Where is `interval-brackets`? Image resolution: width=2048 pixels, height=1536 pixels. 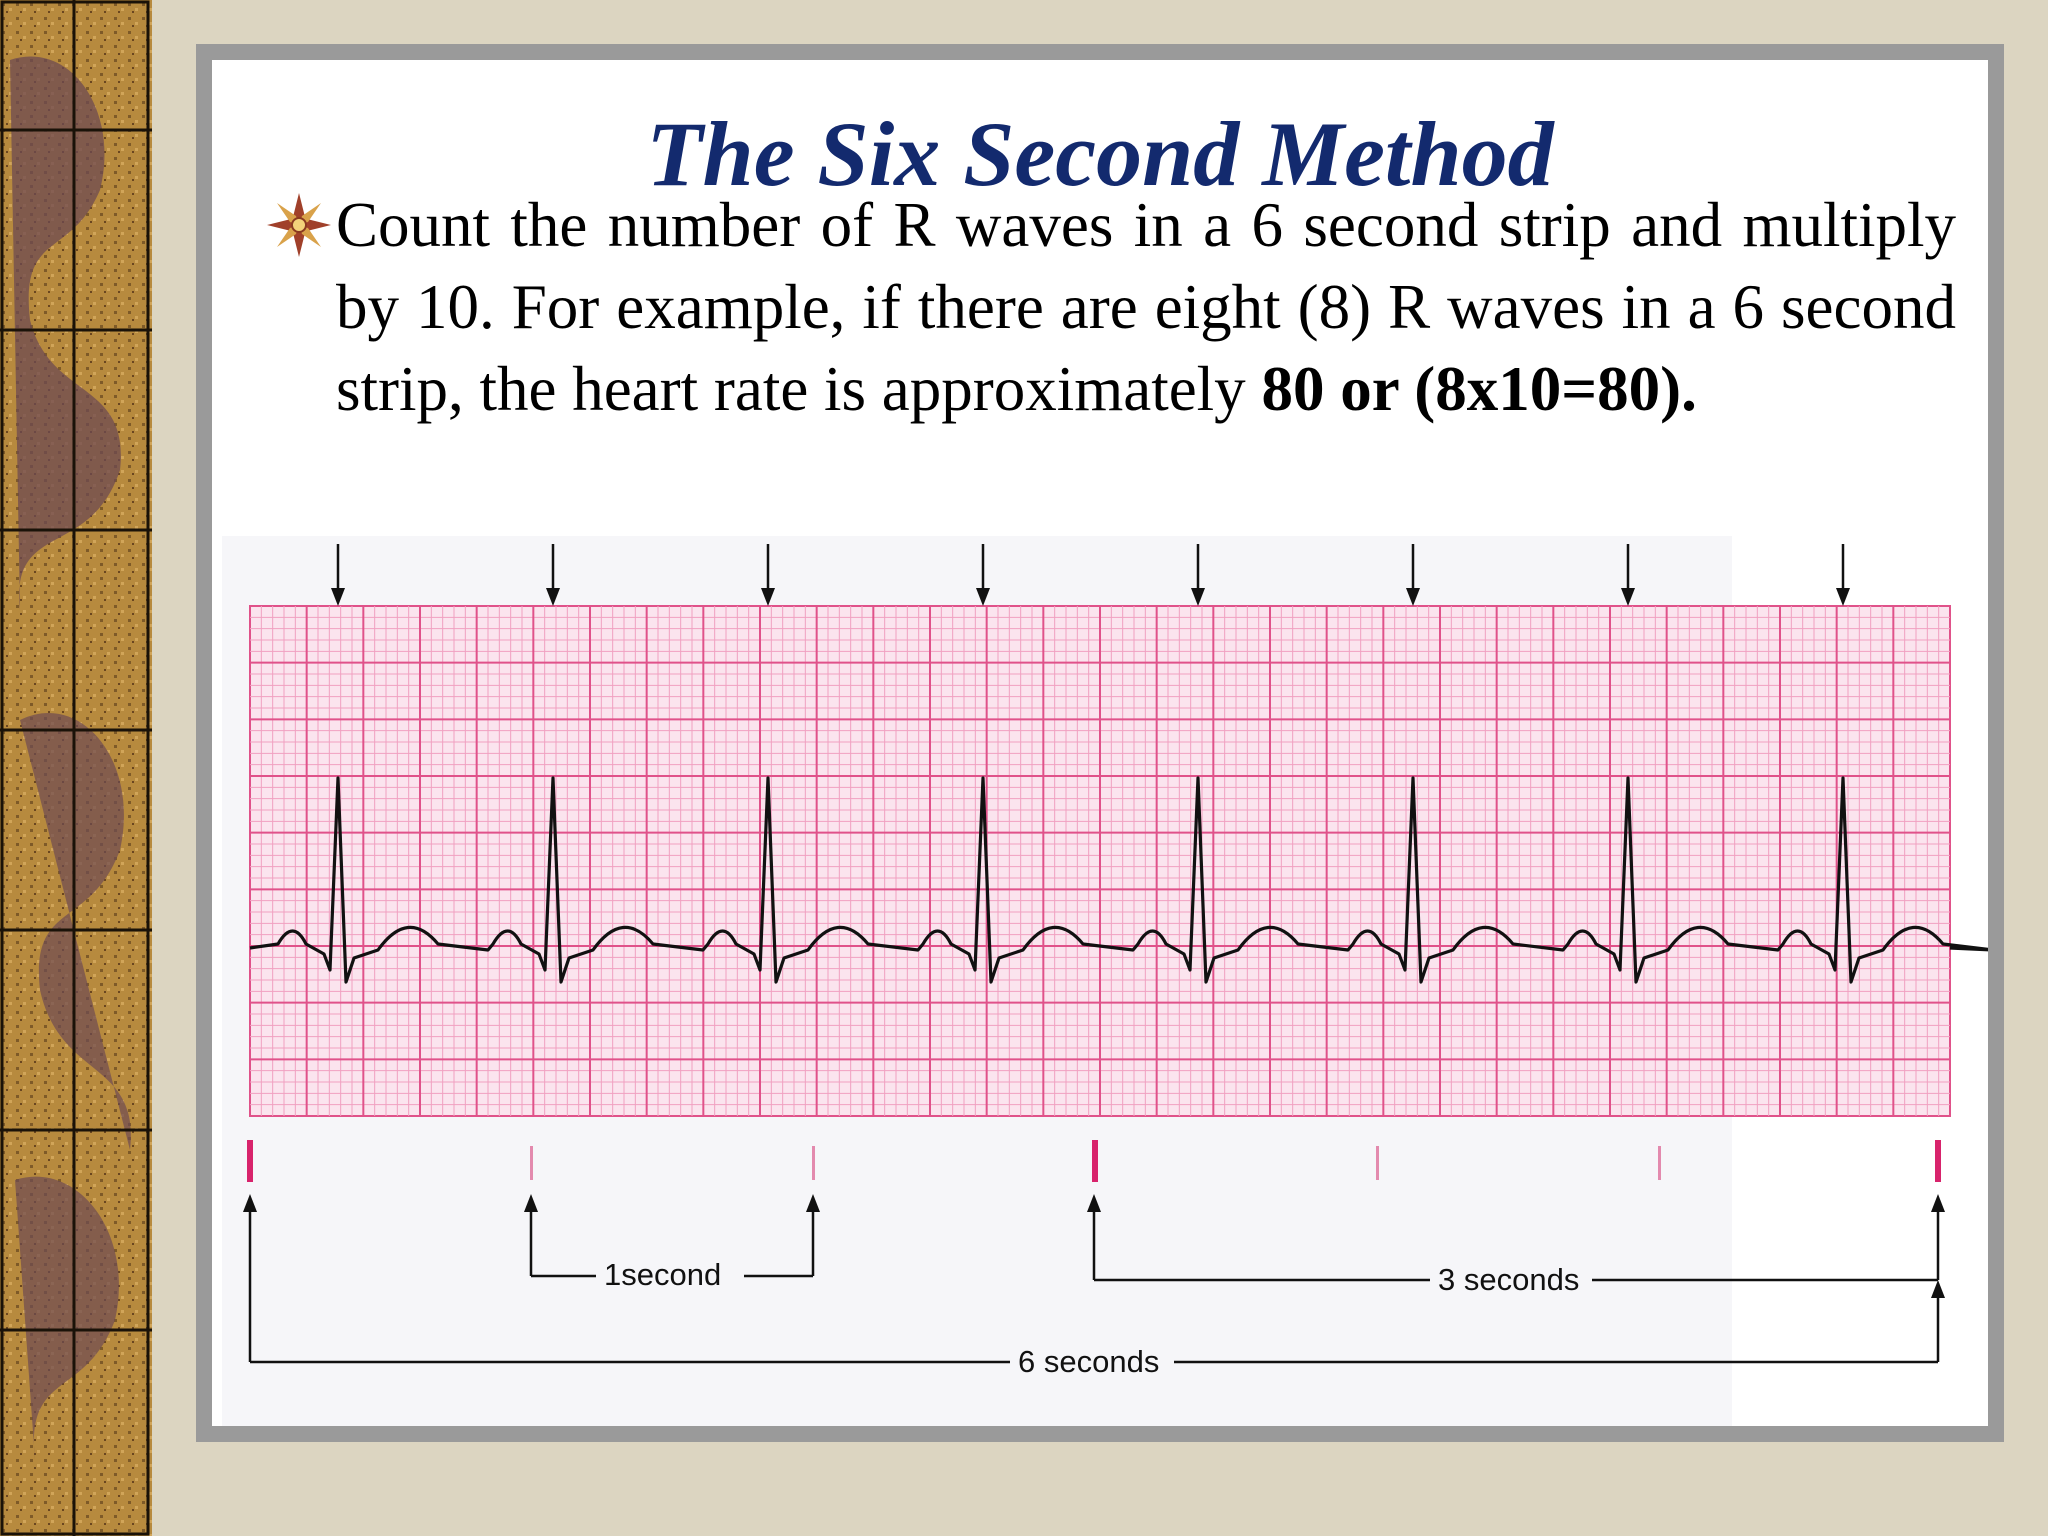
interval-brackets is located at coordinates (1094, 1279).